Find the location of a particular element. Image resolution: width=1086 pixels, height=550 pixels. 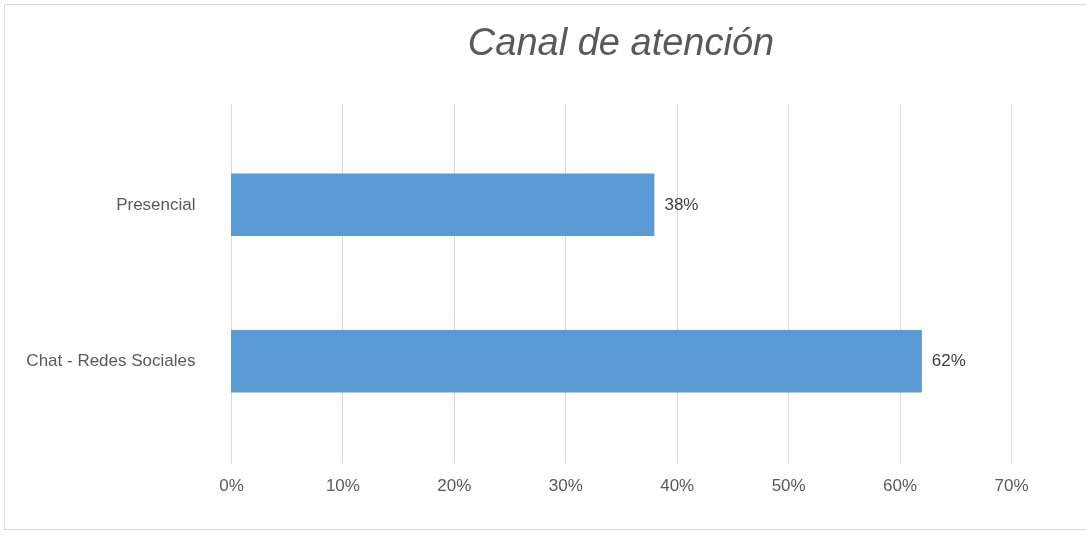

y-tick-label: Chat - Redes Sociales is located at coordinates (111, 361).